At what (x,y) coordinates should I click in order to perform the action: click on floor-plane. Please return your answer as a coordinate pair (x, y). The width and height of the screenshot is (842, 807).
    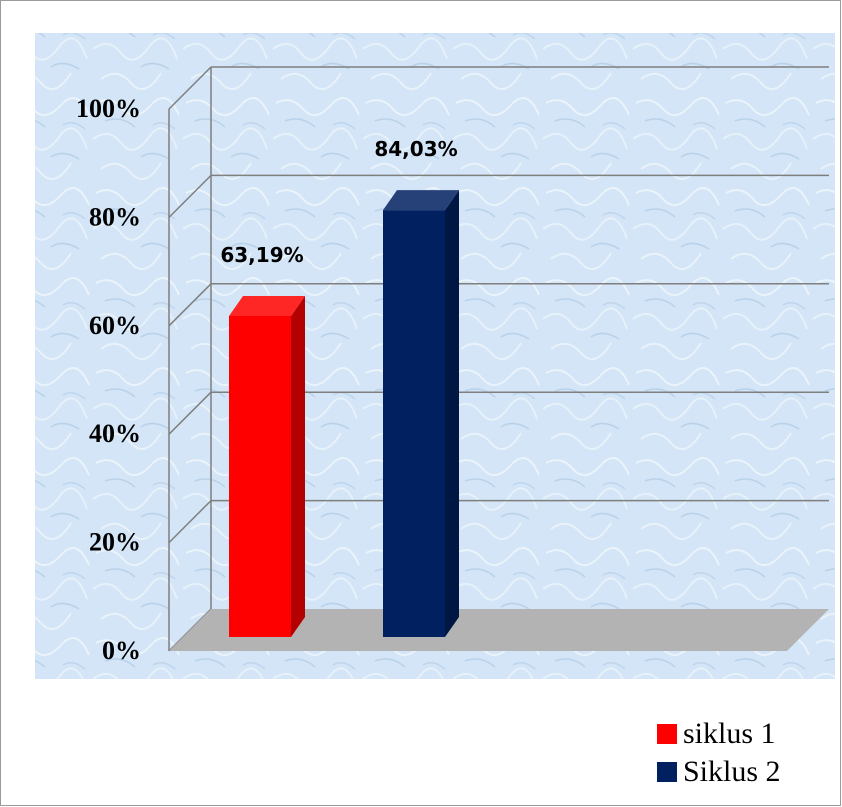
    Looking at the image, I should click on (499, 630).